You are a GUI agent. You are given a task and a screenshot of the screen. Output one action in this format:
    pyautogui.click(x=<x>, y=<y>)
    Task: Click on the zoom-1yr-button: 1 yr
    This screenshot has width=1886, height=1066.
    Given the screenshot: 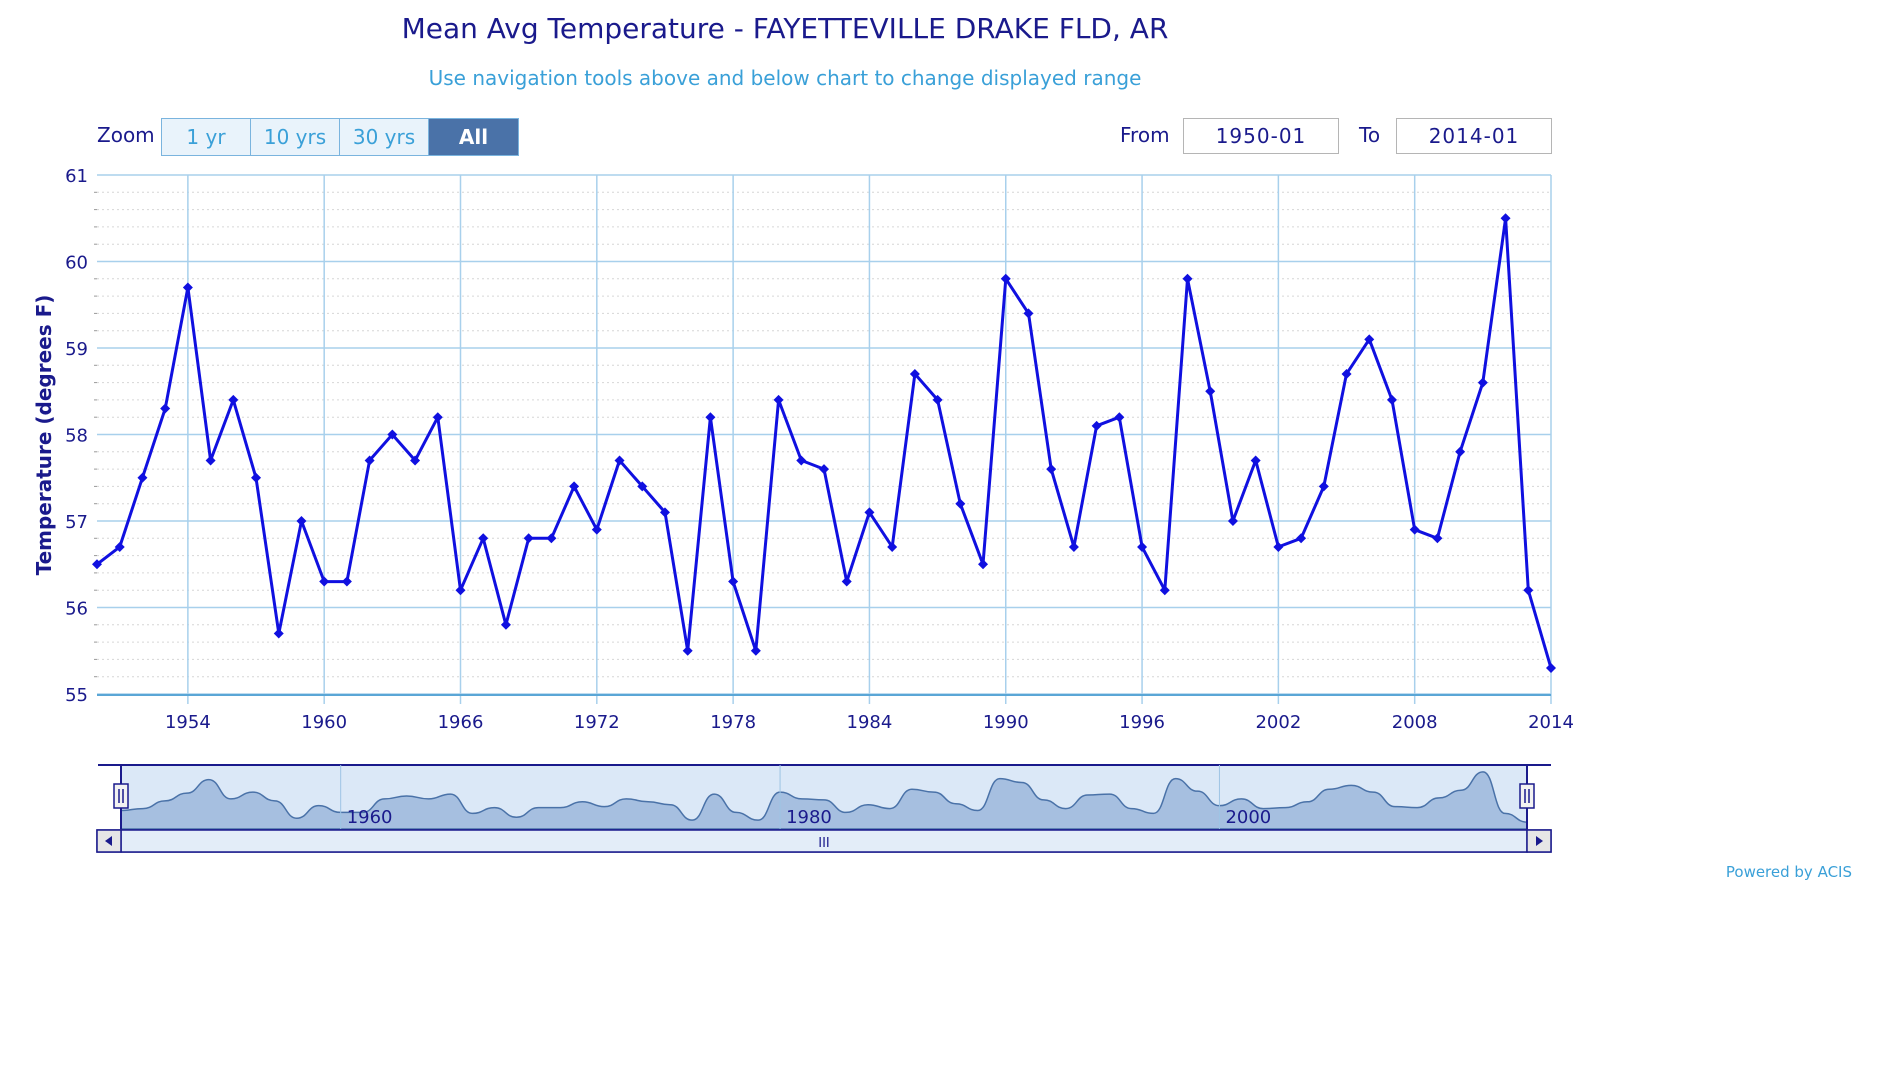 What is the action you would take?
    pyautogui.click(x=206, y=137)
    